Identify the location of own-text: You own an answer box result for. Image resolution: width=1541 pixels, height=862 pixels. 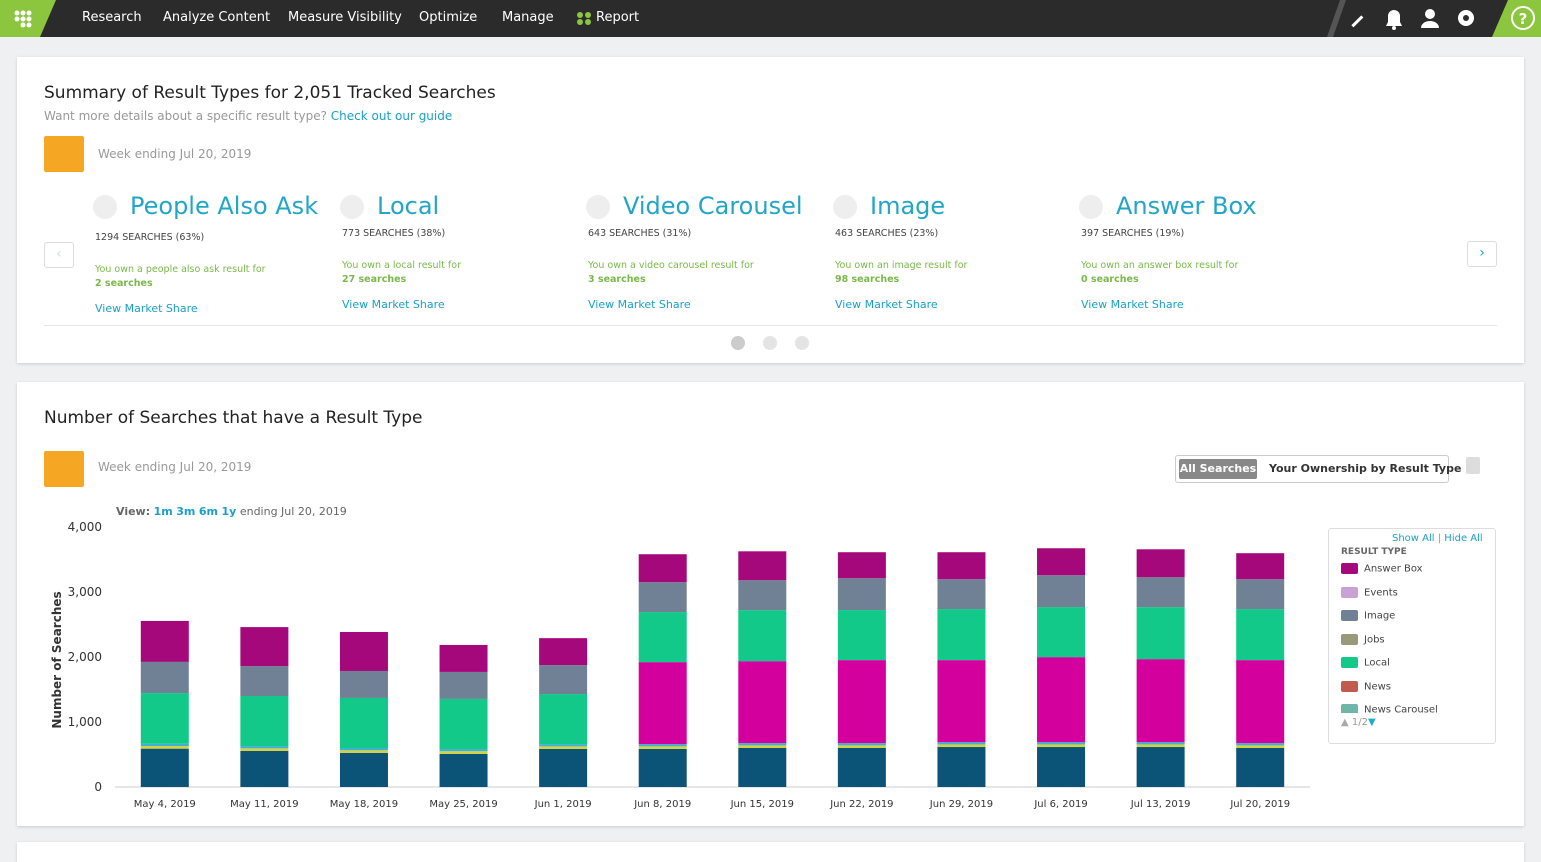
(1160, 265).